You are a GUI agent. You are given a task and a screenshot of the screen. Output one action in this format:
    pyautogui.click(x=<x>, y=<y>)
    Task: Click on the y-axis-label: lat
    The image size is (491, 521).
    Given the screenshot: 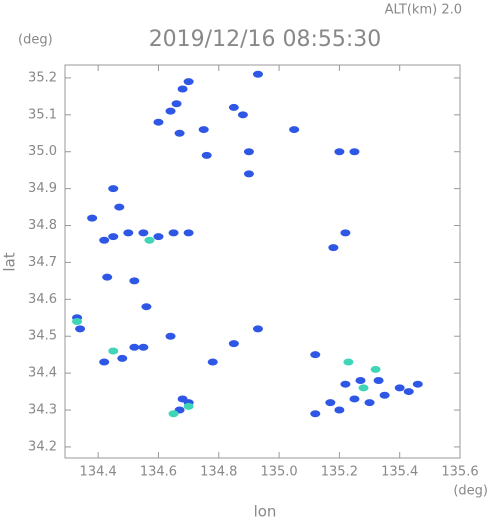 What is the action you would take?
    pyautogui.click(x=10, y=261)
    